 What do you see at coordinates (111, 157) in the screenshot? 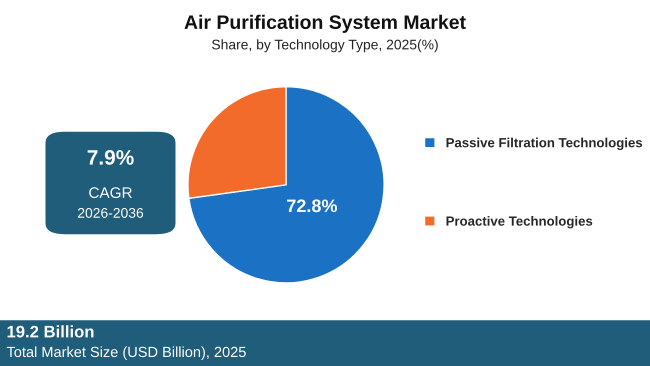
I see `text: 7.9%` at bounding box center [111, 157].